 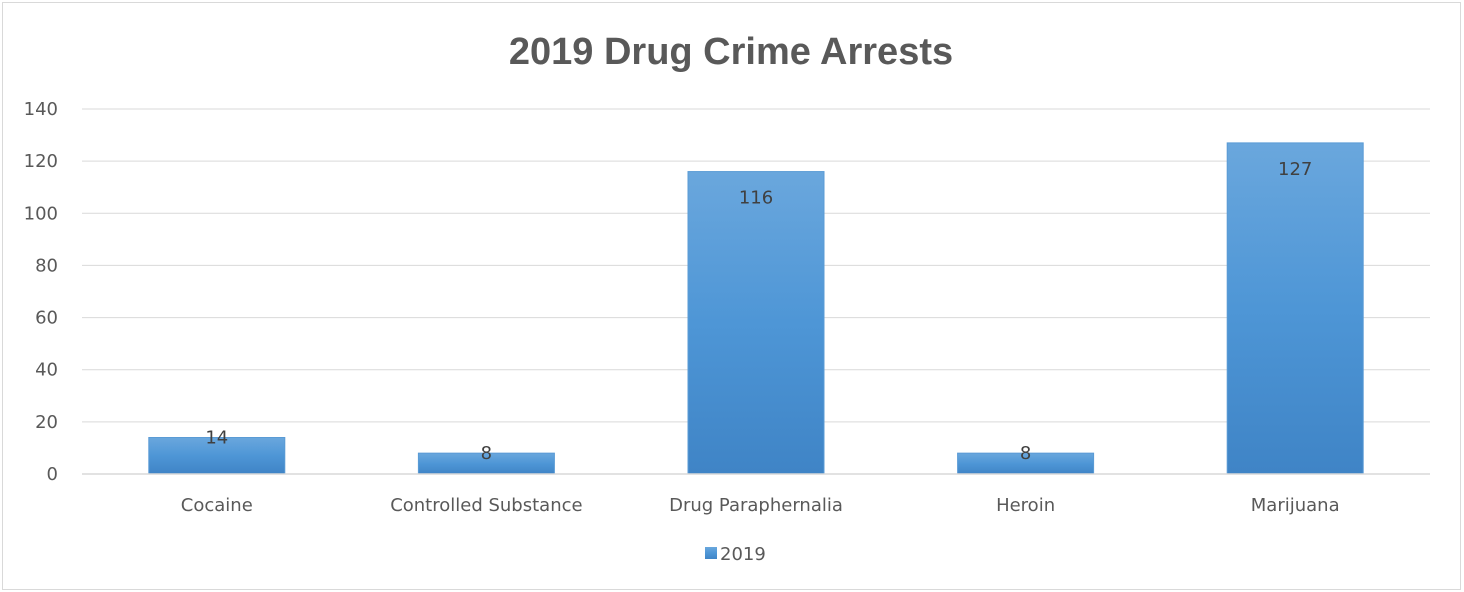 I want to click on data-label: 116, so click(x=756, y=198).